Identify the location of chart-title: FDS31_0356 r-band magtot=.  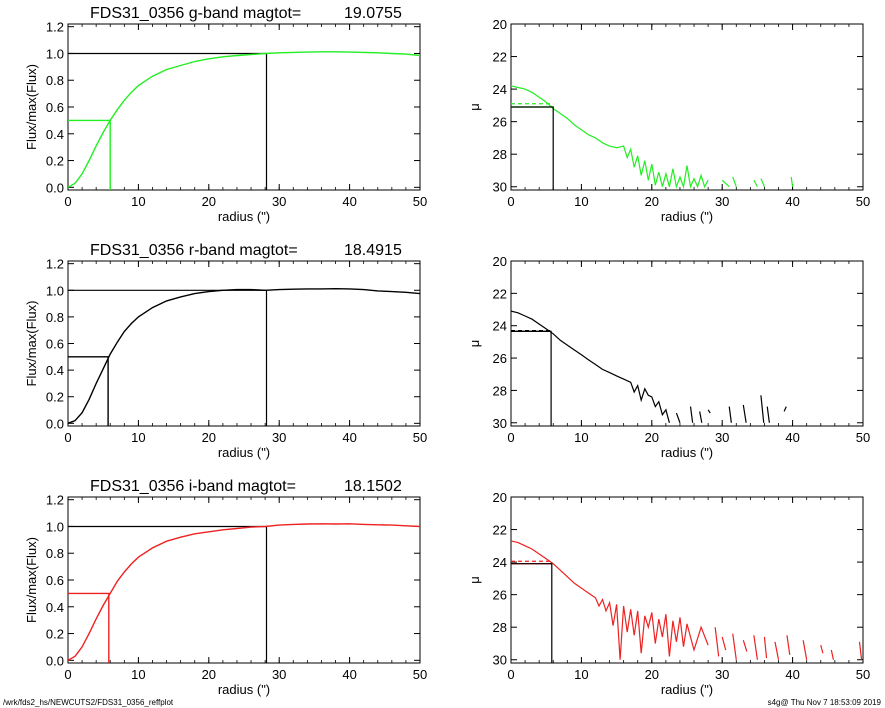
(194, 250).